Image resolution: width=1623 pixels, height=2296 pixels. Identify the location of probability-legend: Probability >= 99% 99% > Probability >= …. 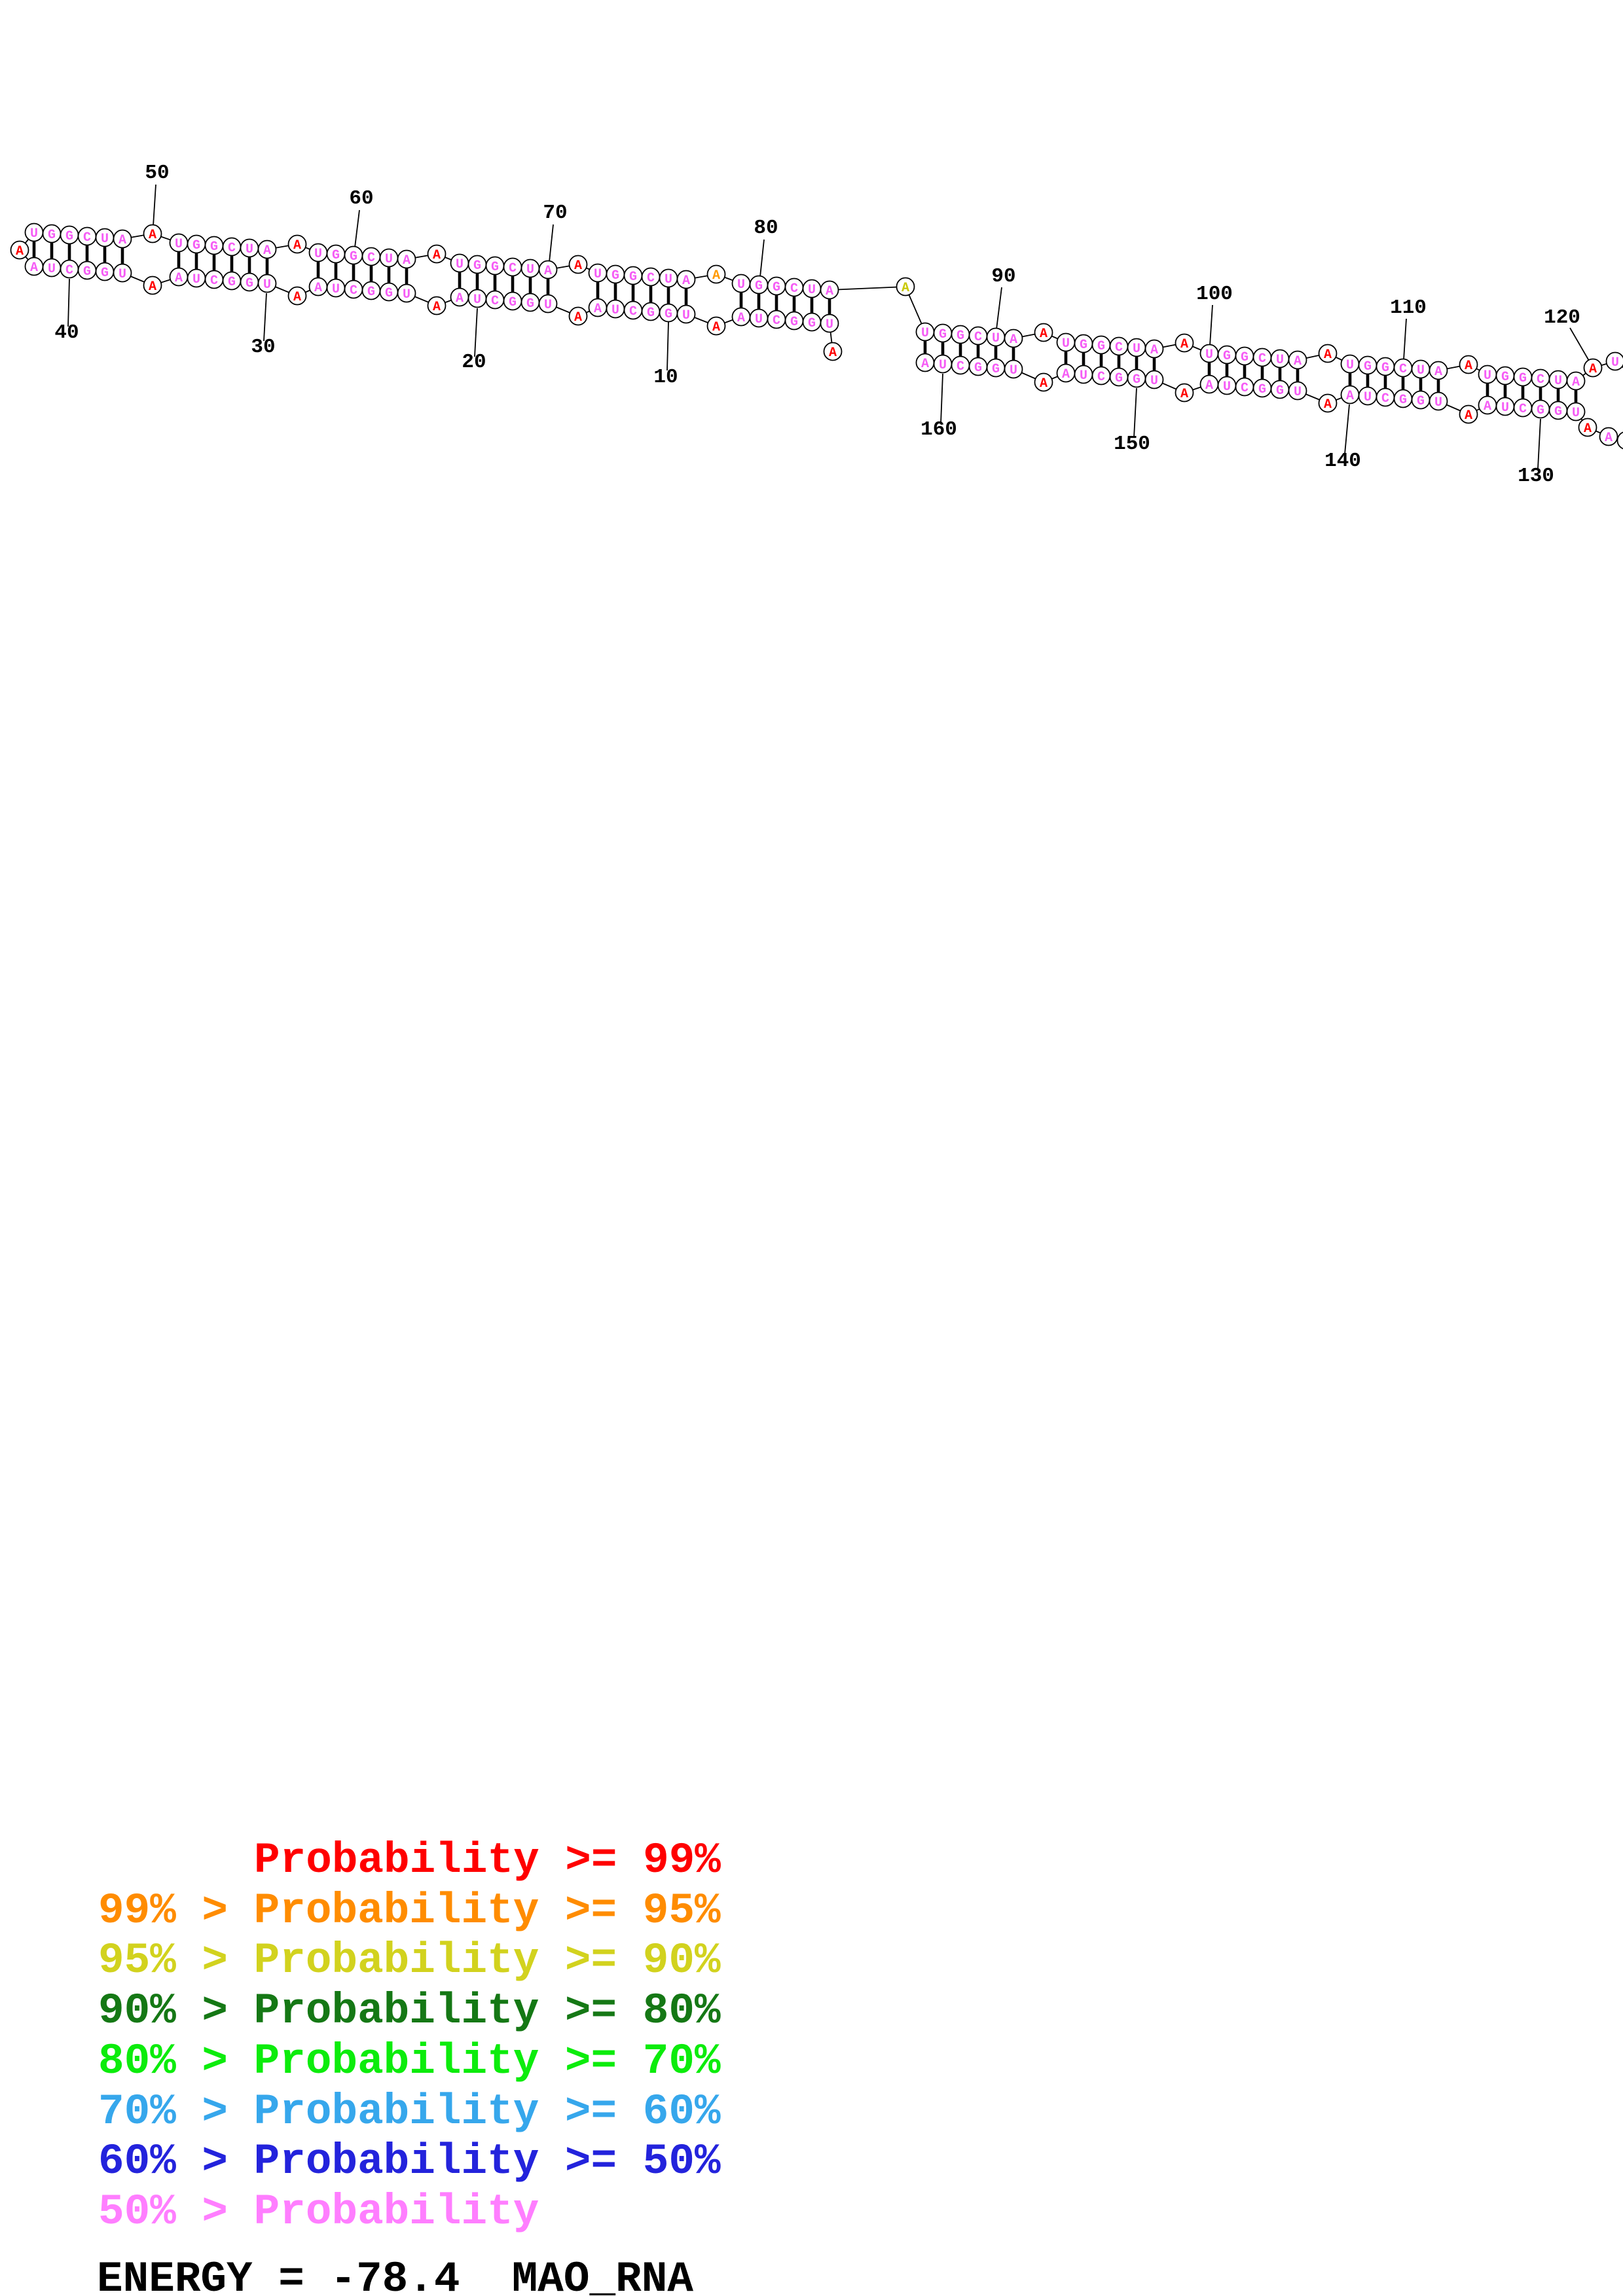
(409, 2036).